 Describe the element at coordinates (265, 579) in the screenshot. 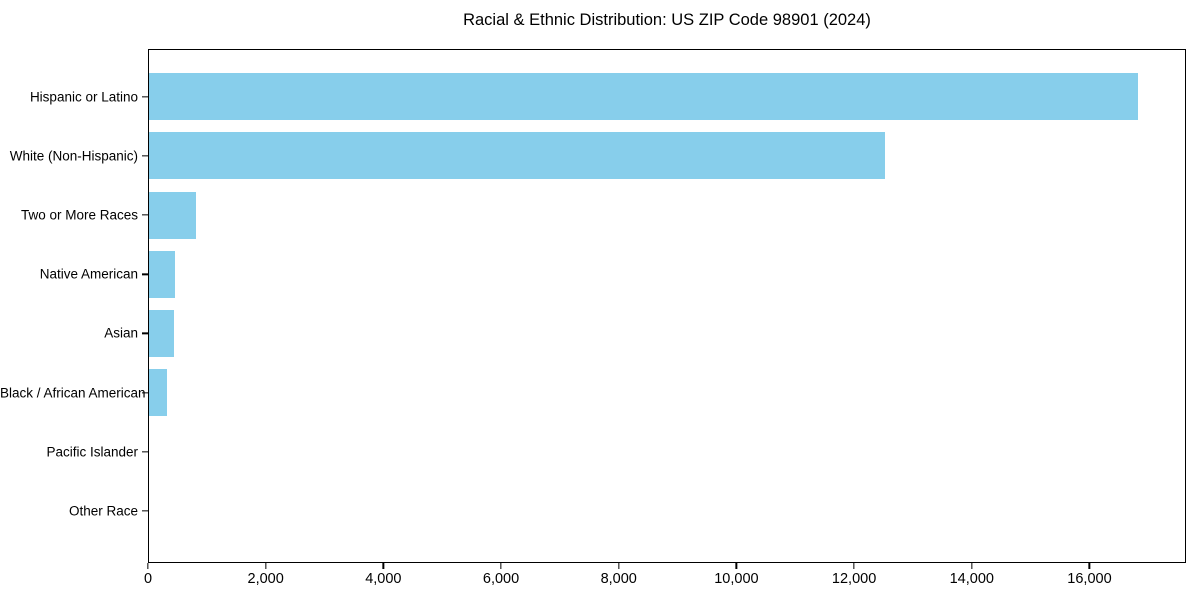

I see `x-tick-label: 2,000` at that location.